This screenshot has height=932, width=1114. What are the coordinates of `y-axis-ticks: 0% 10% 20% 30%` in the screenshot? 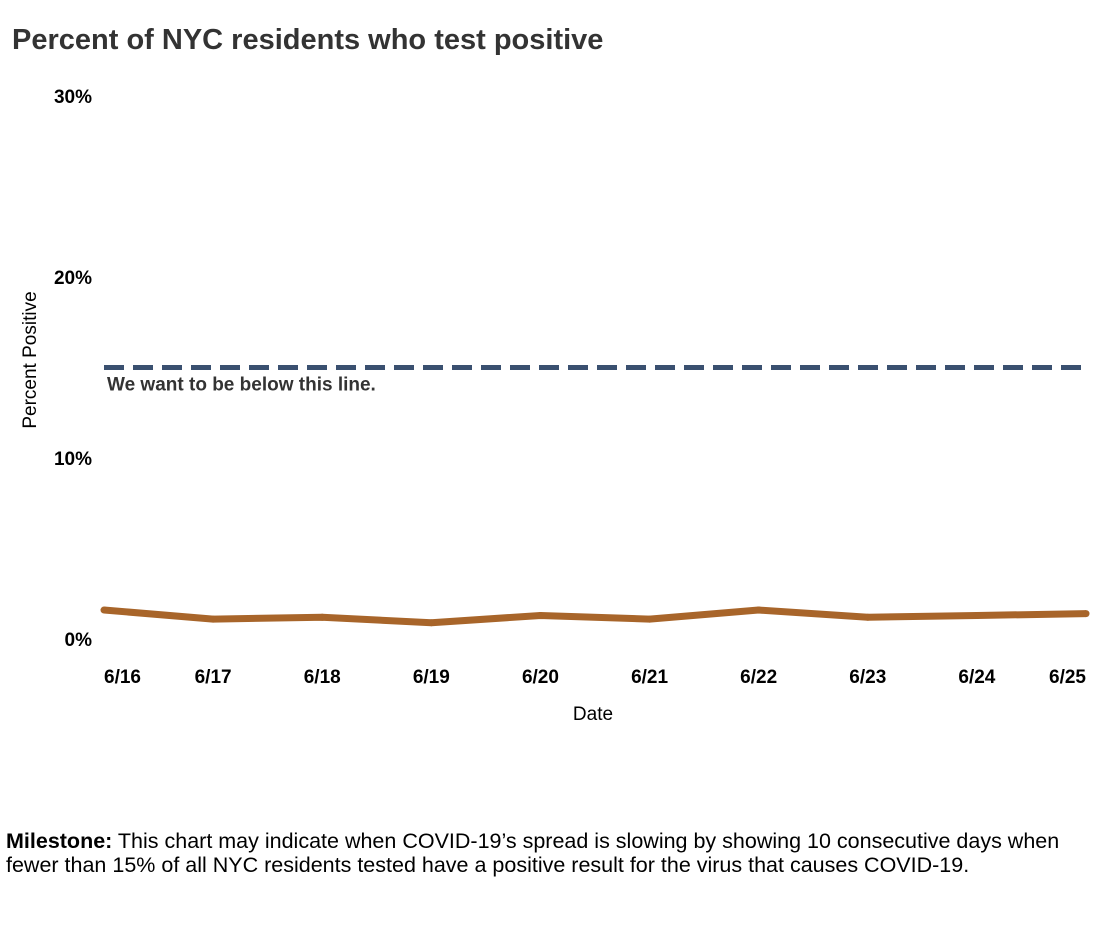 It's located at (73, 369).